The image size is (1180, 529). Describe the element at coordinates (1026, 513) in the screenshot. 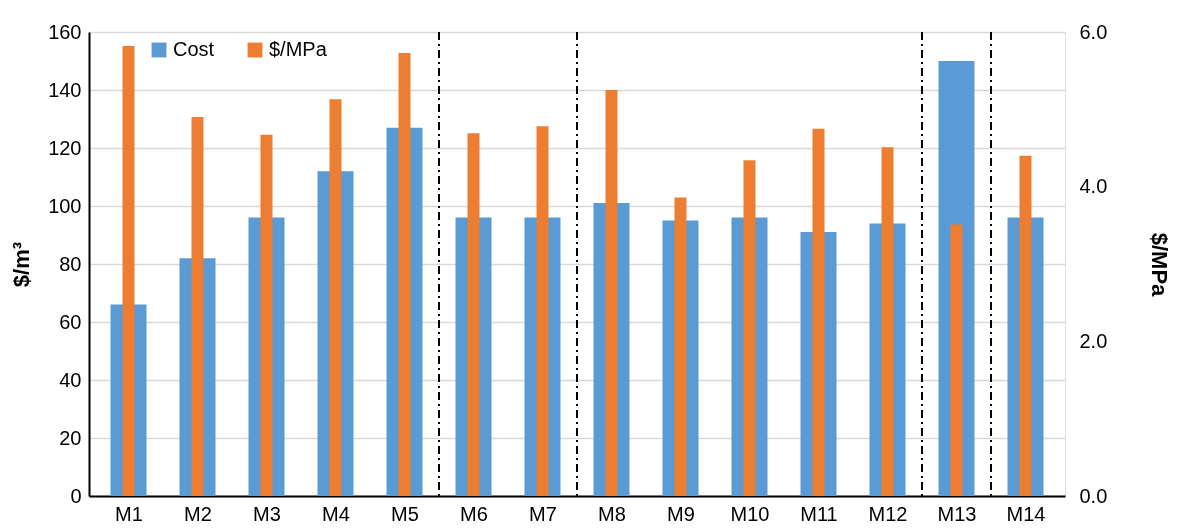

I see `x-tick-label: M14` at that location.